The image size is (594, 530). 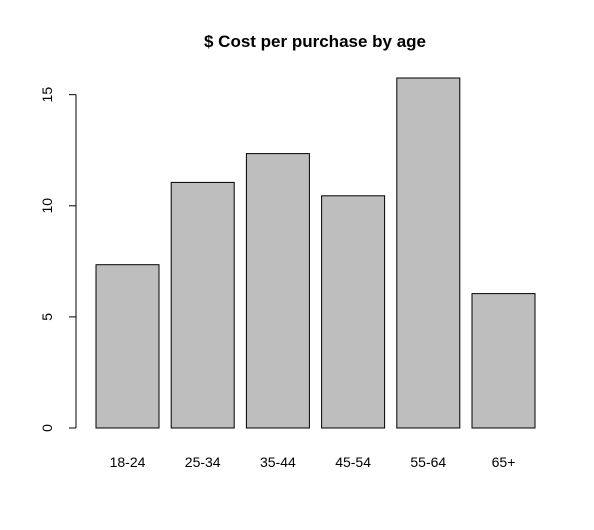 I want to click on x-tick-label: 25-34, so click(x=203, y=462).